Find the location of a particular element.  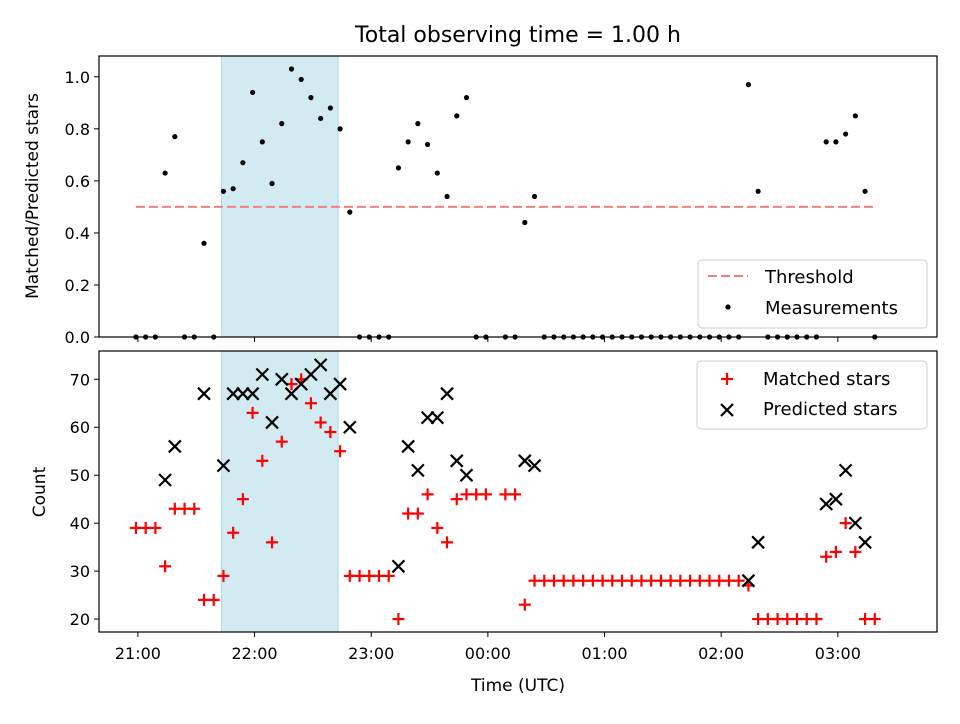

bottom-y-tick-label: 60 is located at coordinates (80, 427).